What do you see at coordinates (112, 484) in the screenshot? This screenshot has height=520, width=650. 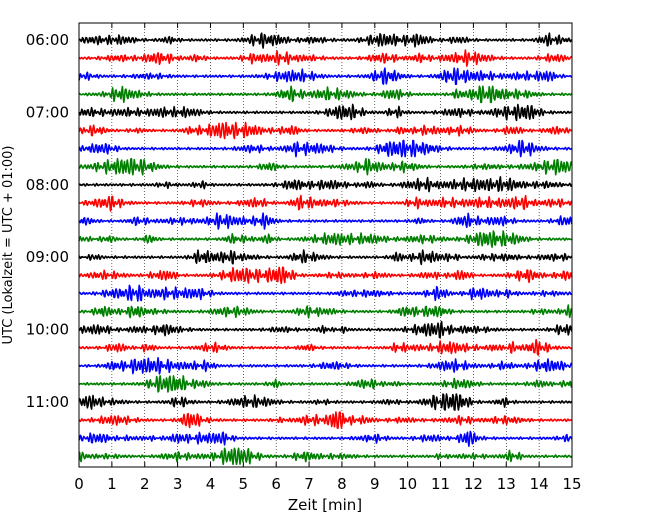 I see `x-tick-label: 1` at bounding box center [112, 484].